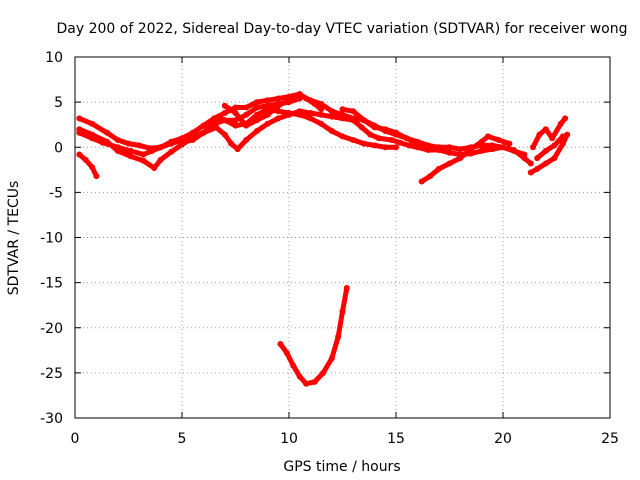 The image size is (640, 480). What do you see at coordinates (51, 374) in the screenshot?
I see `y-tick-label: -25` at bounding box center [51, 374].